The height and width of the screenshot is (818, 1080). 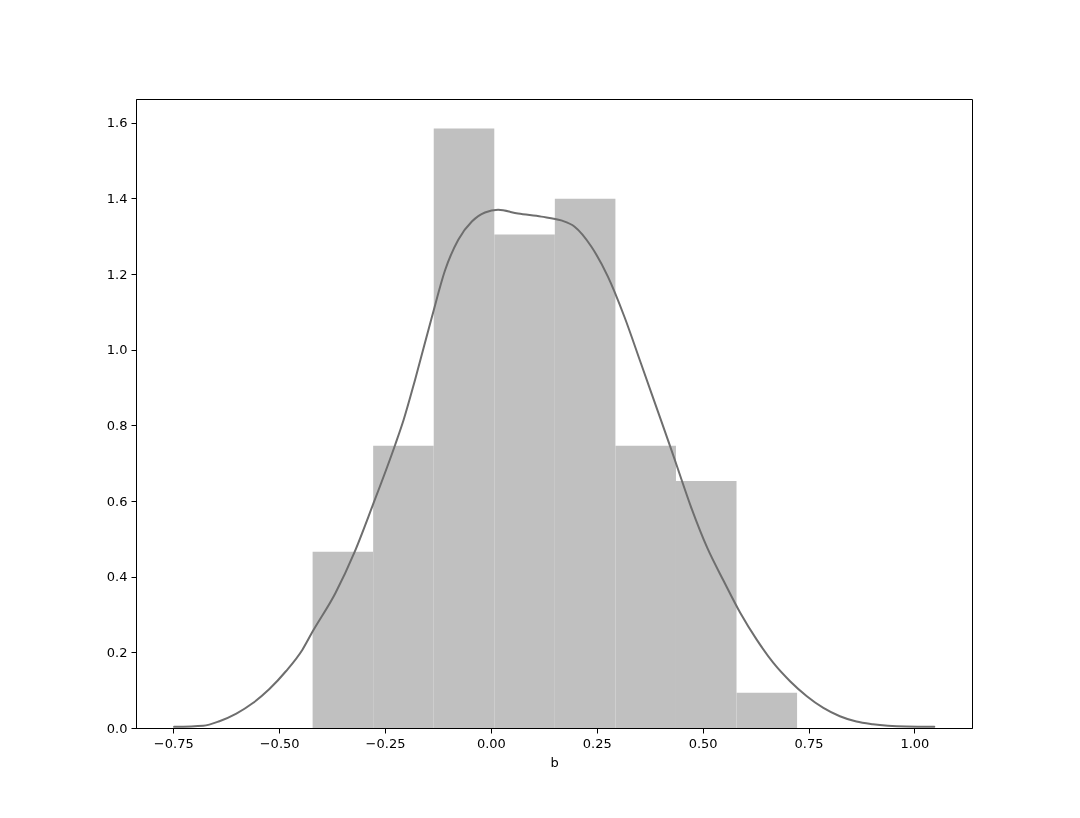 I want to click on x-tick-label: 0.25, so click(x=597, y=743).